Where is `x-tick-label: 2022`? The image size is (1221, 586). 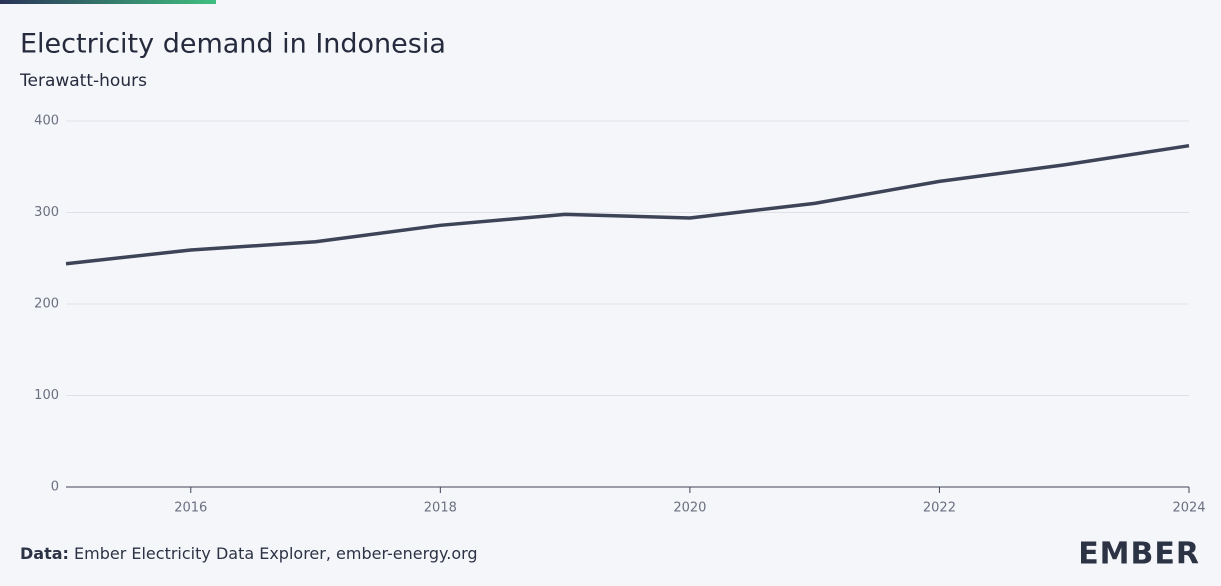
x-tick-label: 2022 is located at coordinates (939, 508).